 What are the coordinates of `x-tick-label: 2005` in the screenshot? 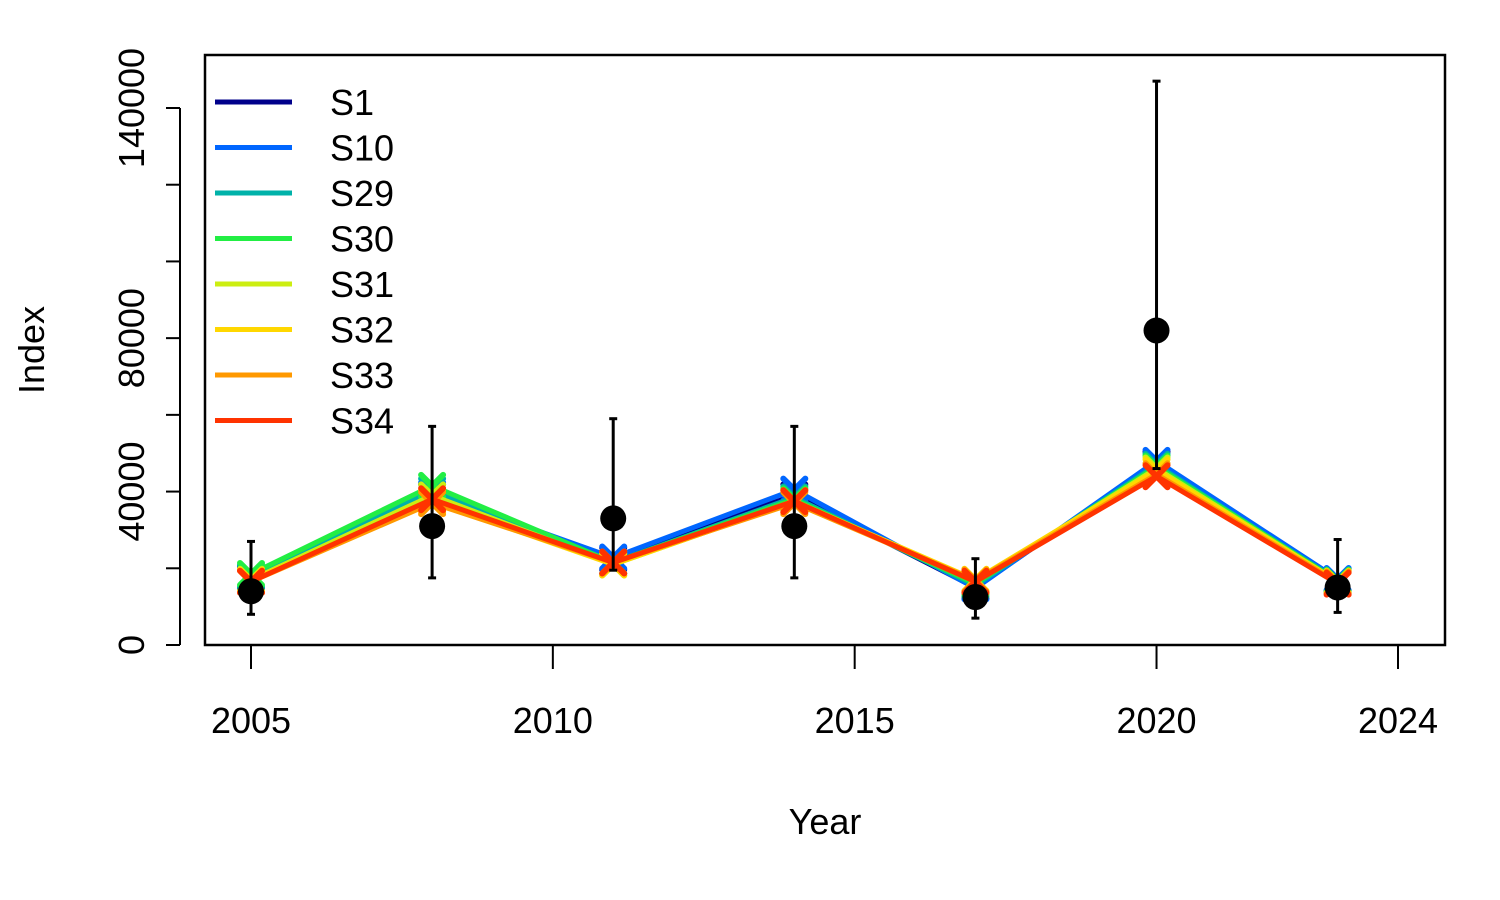 It's located at (251, 720).